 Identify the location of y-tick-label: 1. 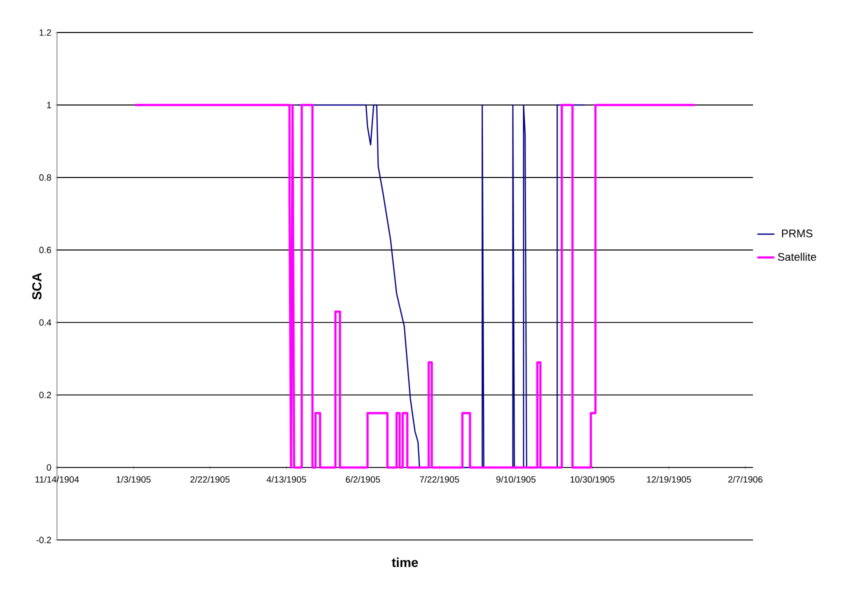
(49, 105).